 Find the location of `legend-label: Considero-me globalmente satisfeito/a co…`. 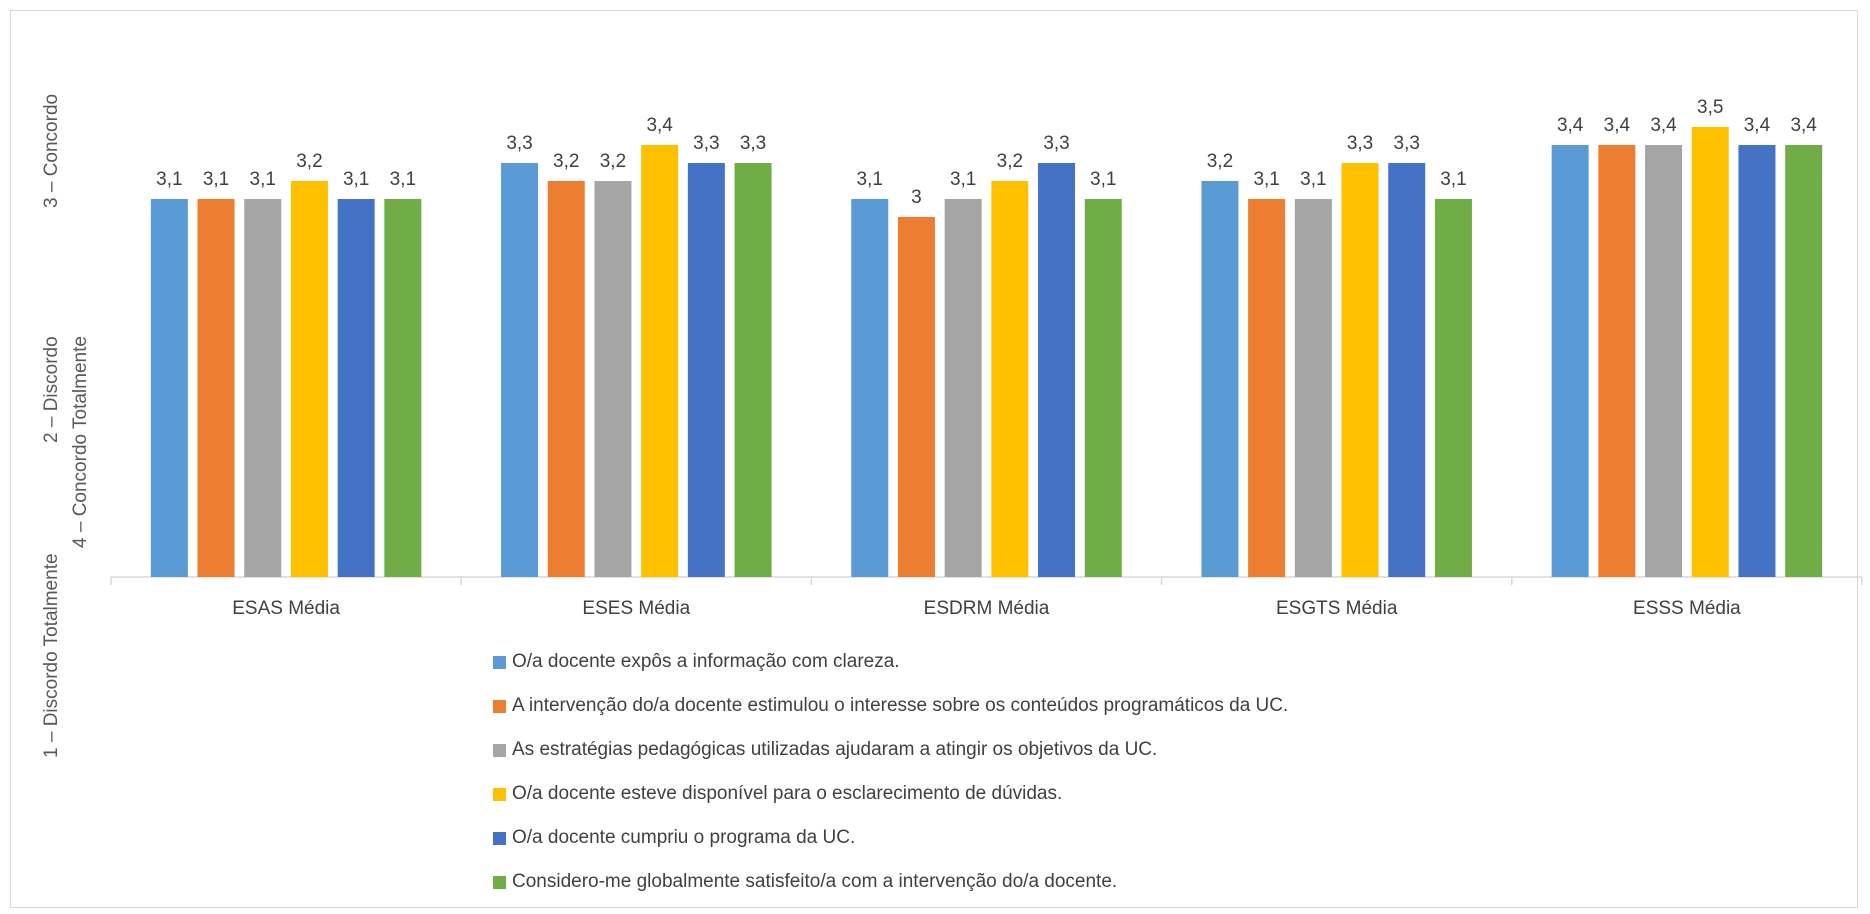

legend-label: Considero-me globalmente satisfeito/a co… is located at coordinates (815, 881).